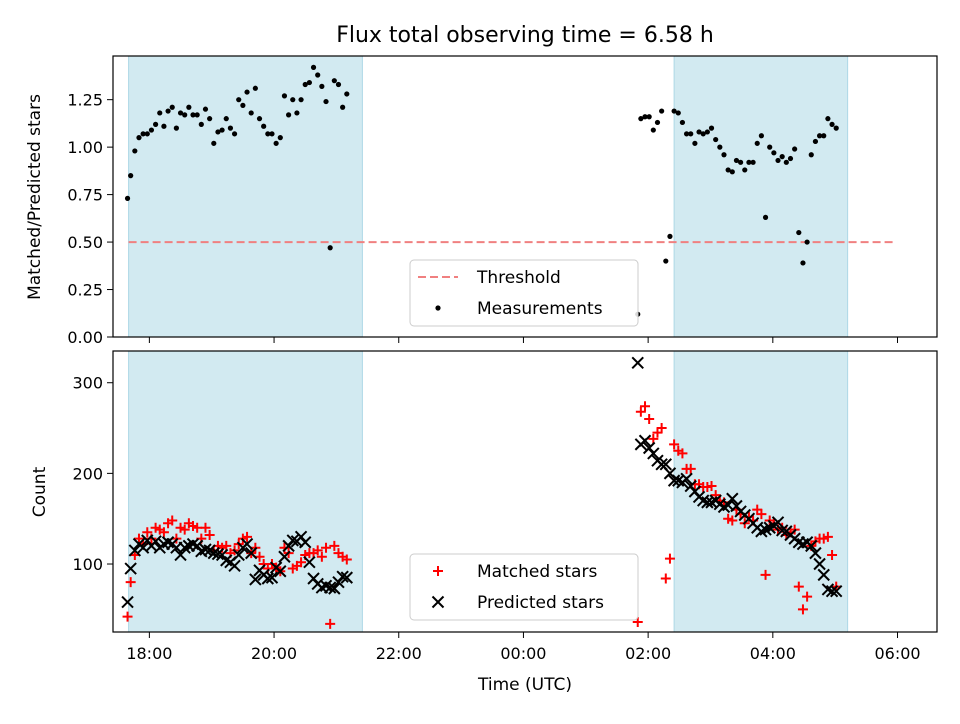 The width and height of the screenshot is (960, 724). What do you see at coordinates (85, 242) in the screenshot?
I see `y-tick-label: 0.50` at bounding box center [85, 242].